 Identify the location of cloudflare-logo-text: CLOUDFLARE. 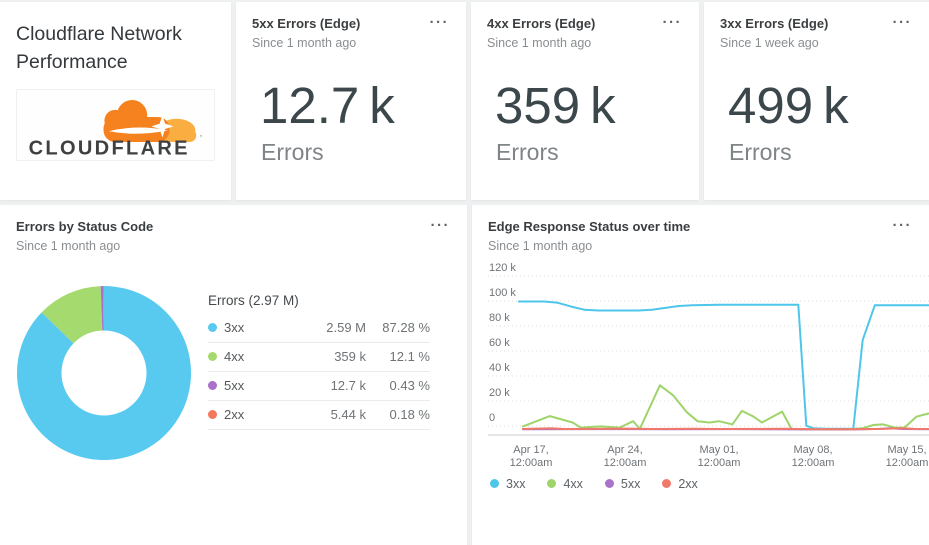
(108, 147).